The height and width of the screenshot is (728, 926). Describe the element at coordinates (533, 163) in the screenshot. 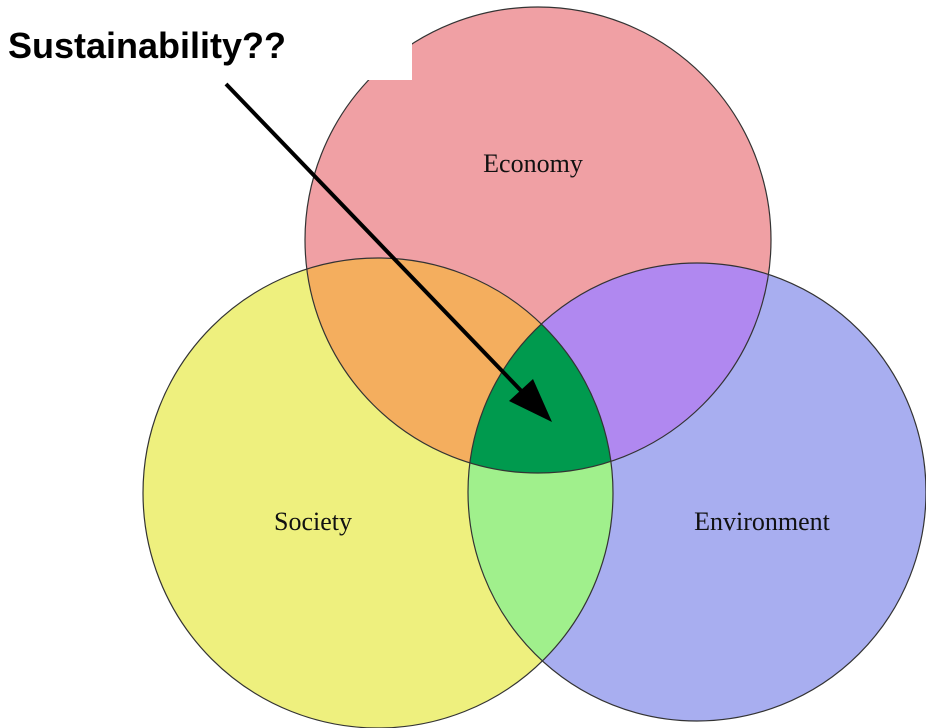

I see `economy-label: Economy` at that location.